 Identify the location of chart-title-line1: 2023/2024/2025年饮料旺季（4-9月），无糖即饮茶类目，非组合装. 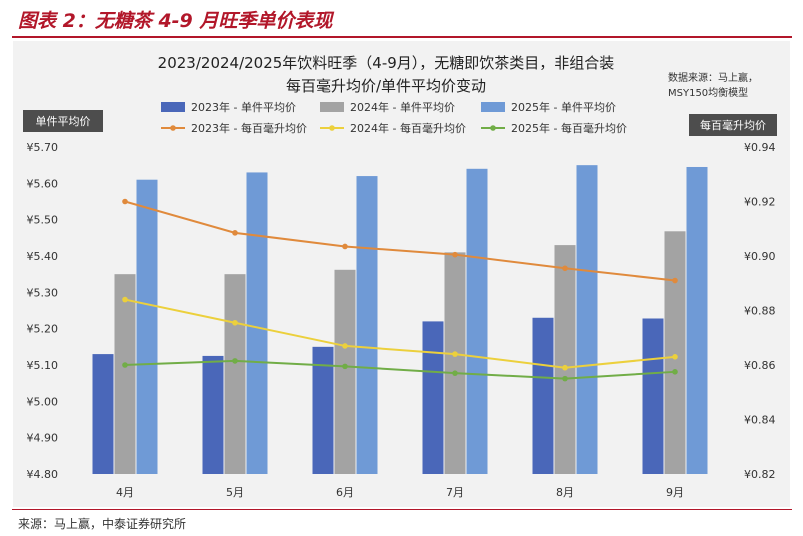
(386, 63).